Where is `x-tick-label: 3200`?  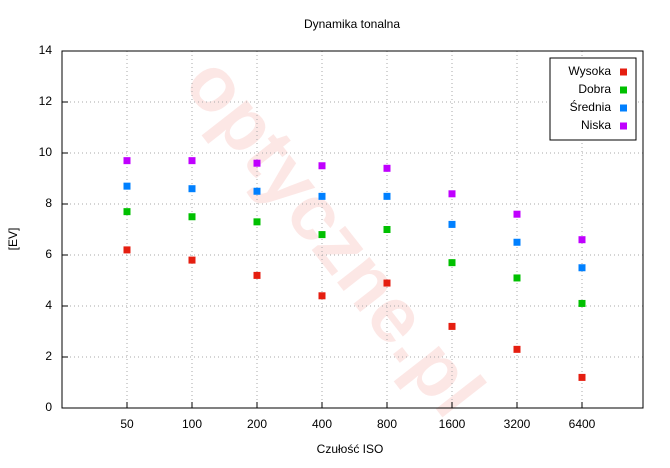 x-tick-label: 3200 is located at coordinates (517, 424).